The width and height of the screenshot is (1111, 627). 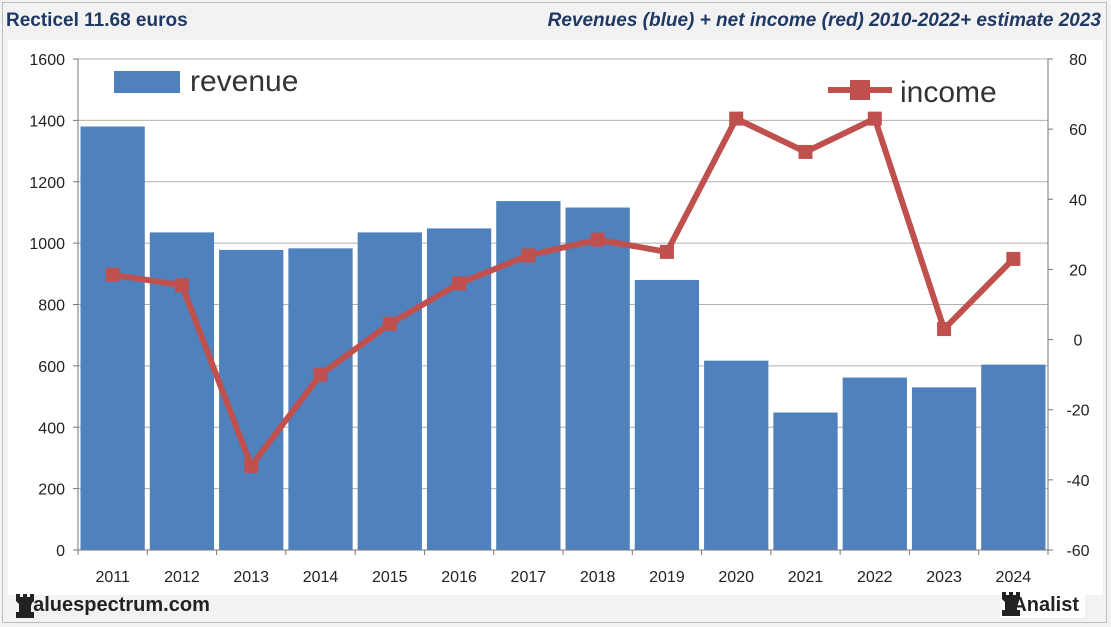 What do you see at coordinates (736, 118) in the screenshot?
I see `income-marker-2020` at bounding box center [736, 118].